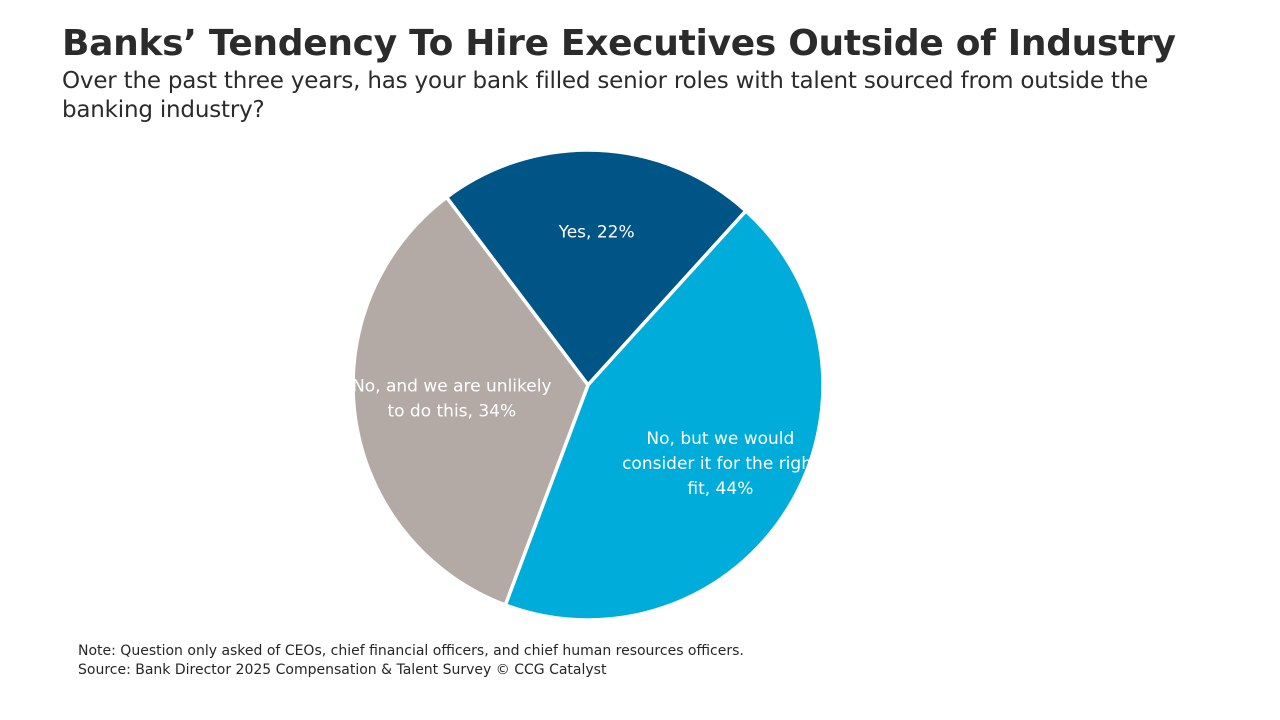 The height and width of the screenshot is (720, 1280). I want to click on slice-label-0: Yes, 22%, so click(596, 232).